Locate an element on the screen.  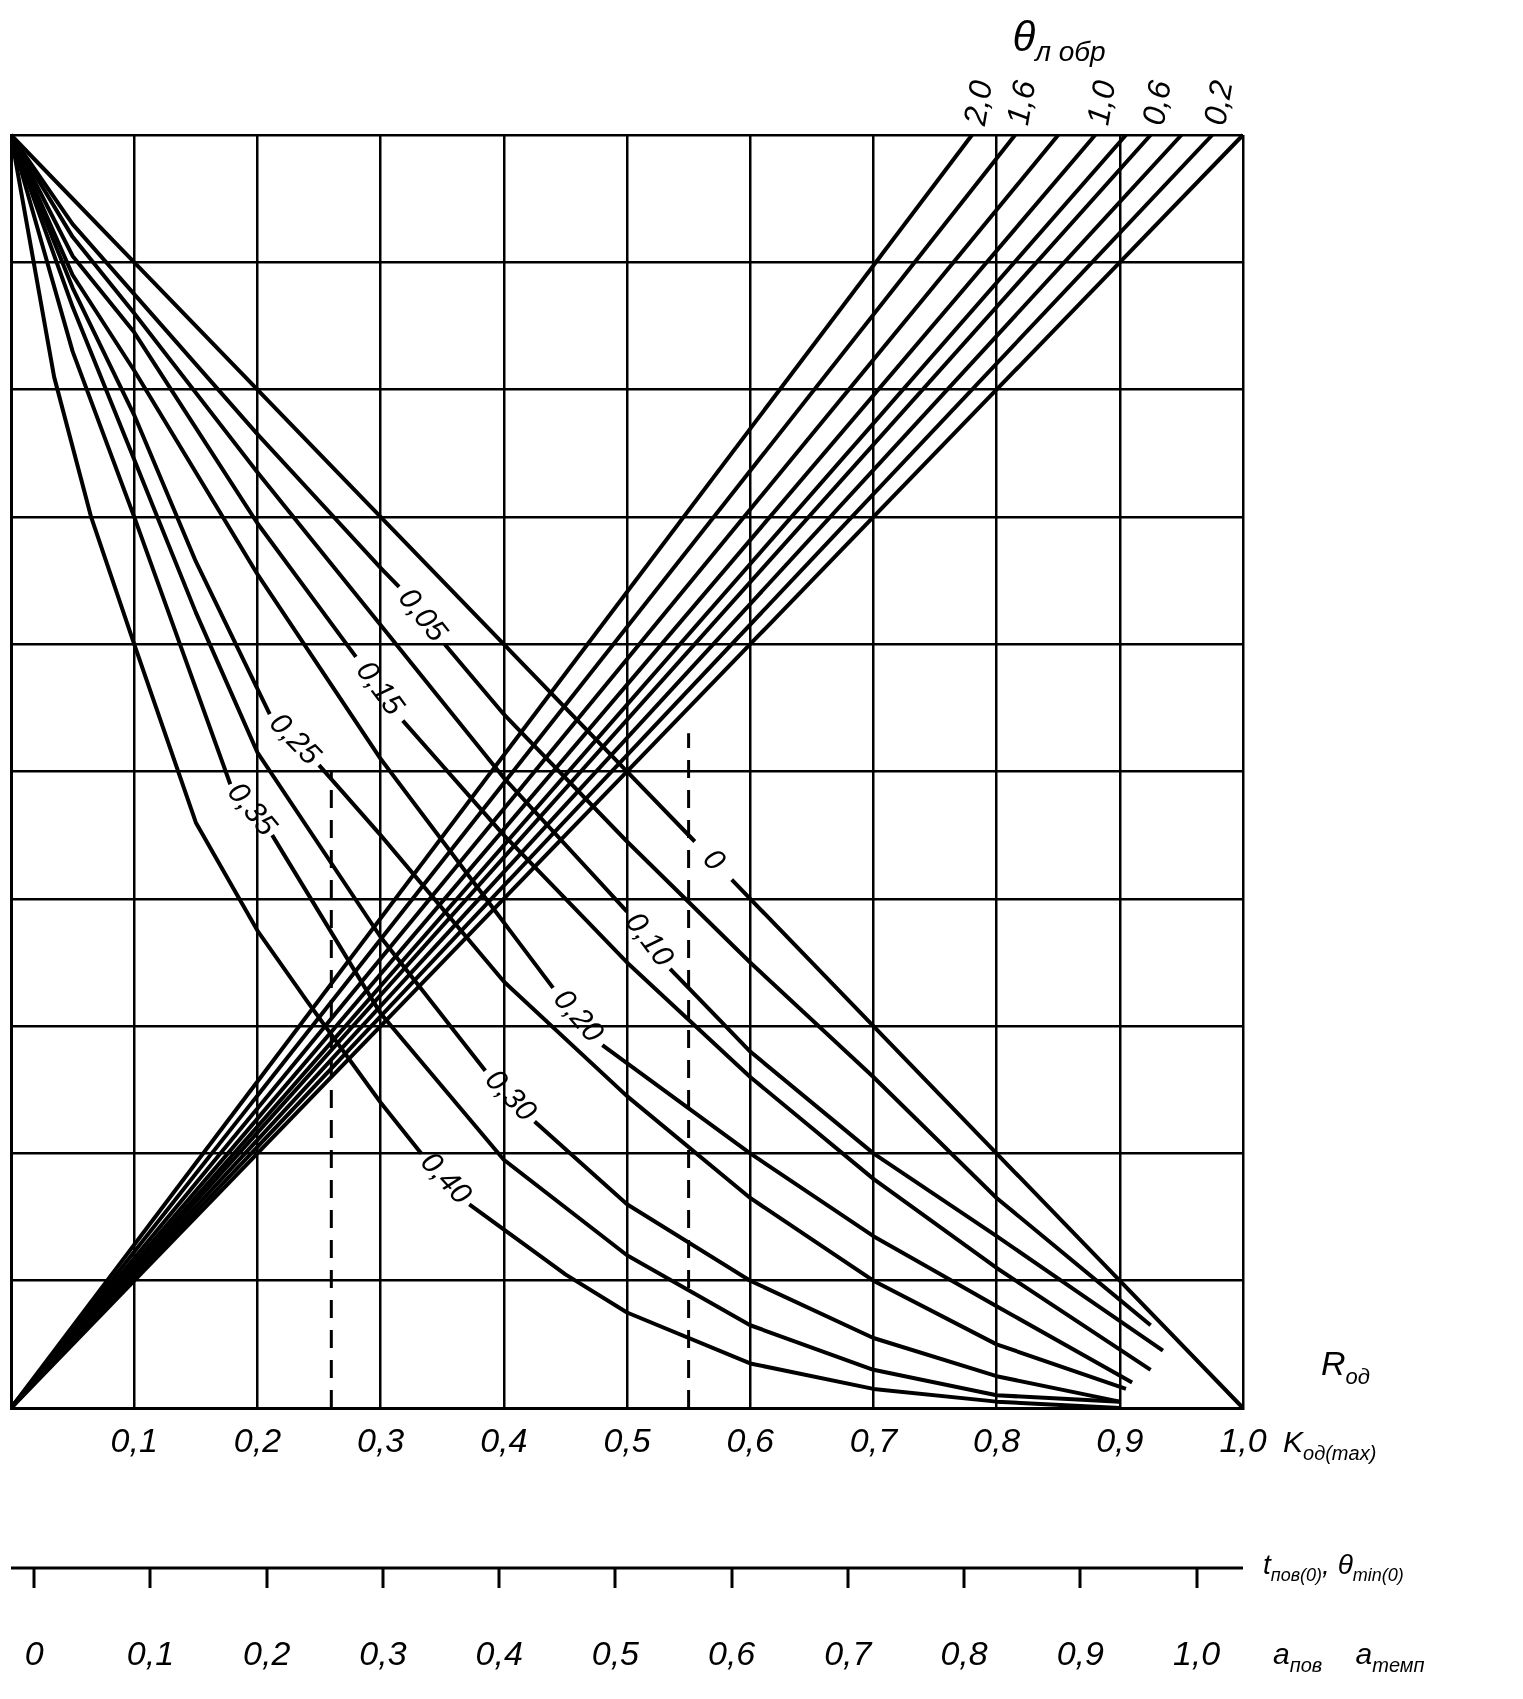
x-tick-label: 0,4 is located at coordinates (504, 1439).